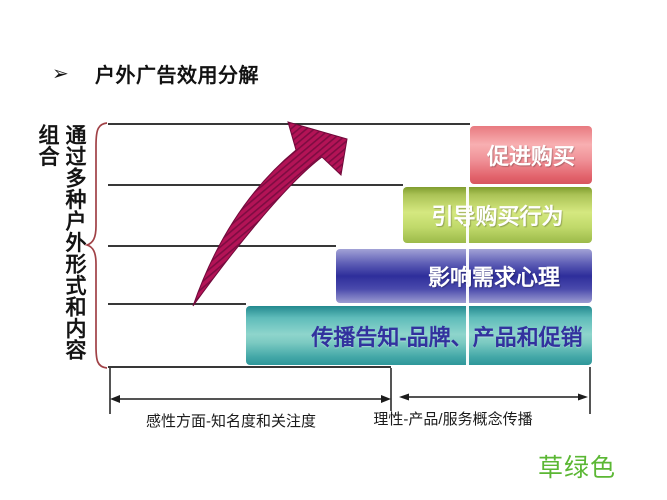  Describe the element at coordinates (464, 276) in the screenshot. I see `step-bar-influence-demand: 影响需求心理` at that location.